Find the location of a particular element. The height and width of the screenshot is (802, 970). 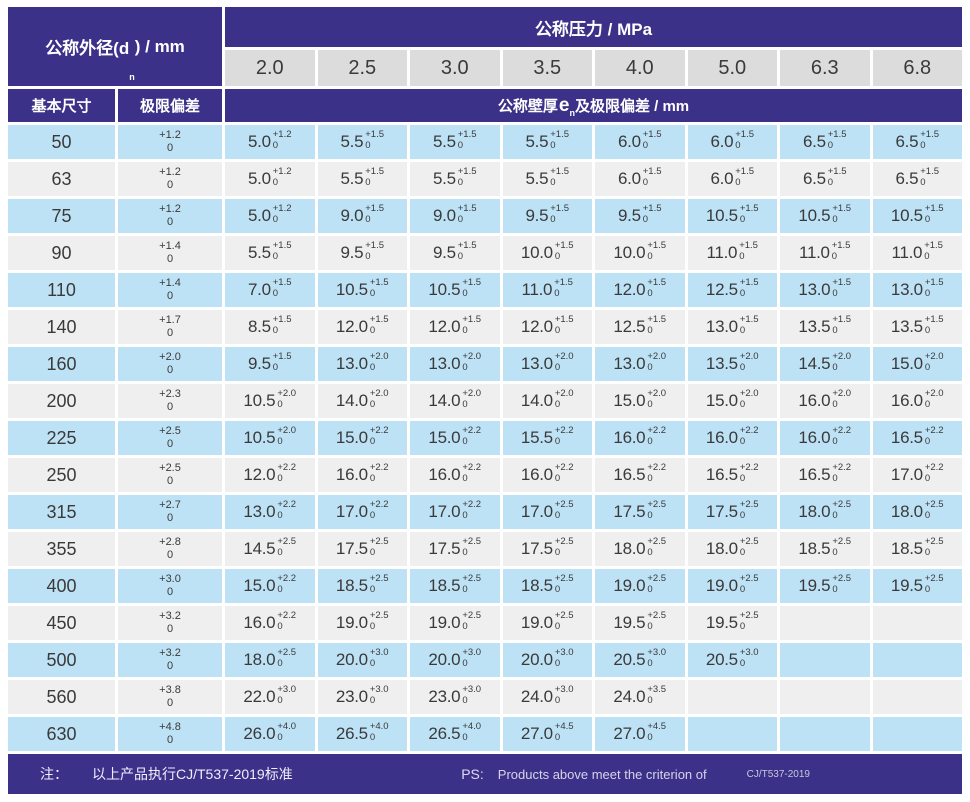

wall-thickness-cell: 26.5 +4.0 0 is located at coordinates (362, 734).